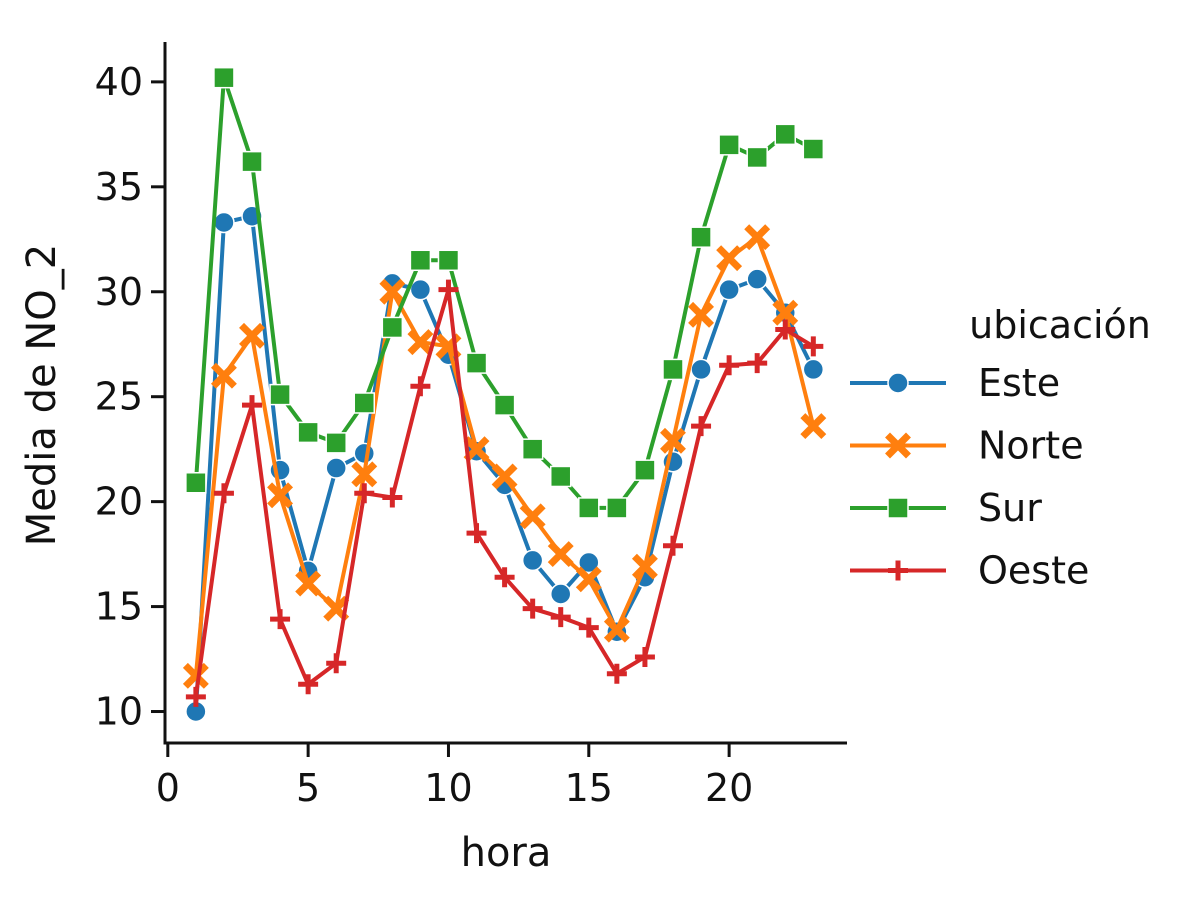 The width and height of the screenshot is (1184, 900). I want to click on legend-item-norte: Norte, so click(967, 446).